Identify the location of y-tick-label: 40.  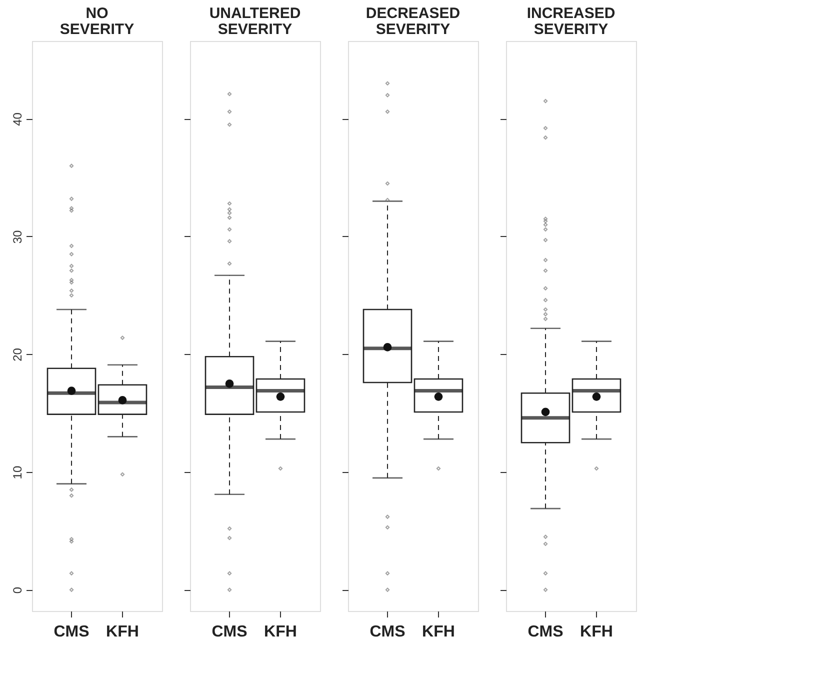
(17, 119).